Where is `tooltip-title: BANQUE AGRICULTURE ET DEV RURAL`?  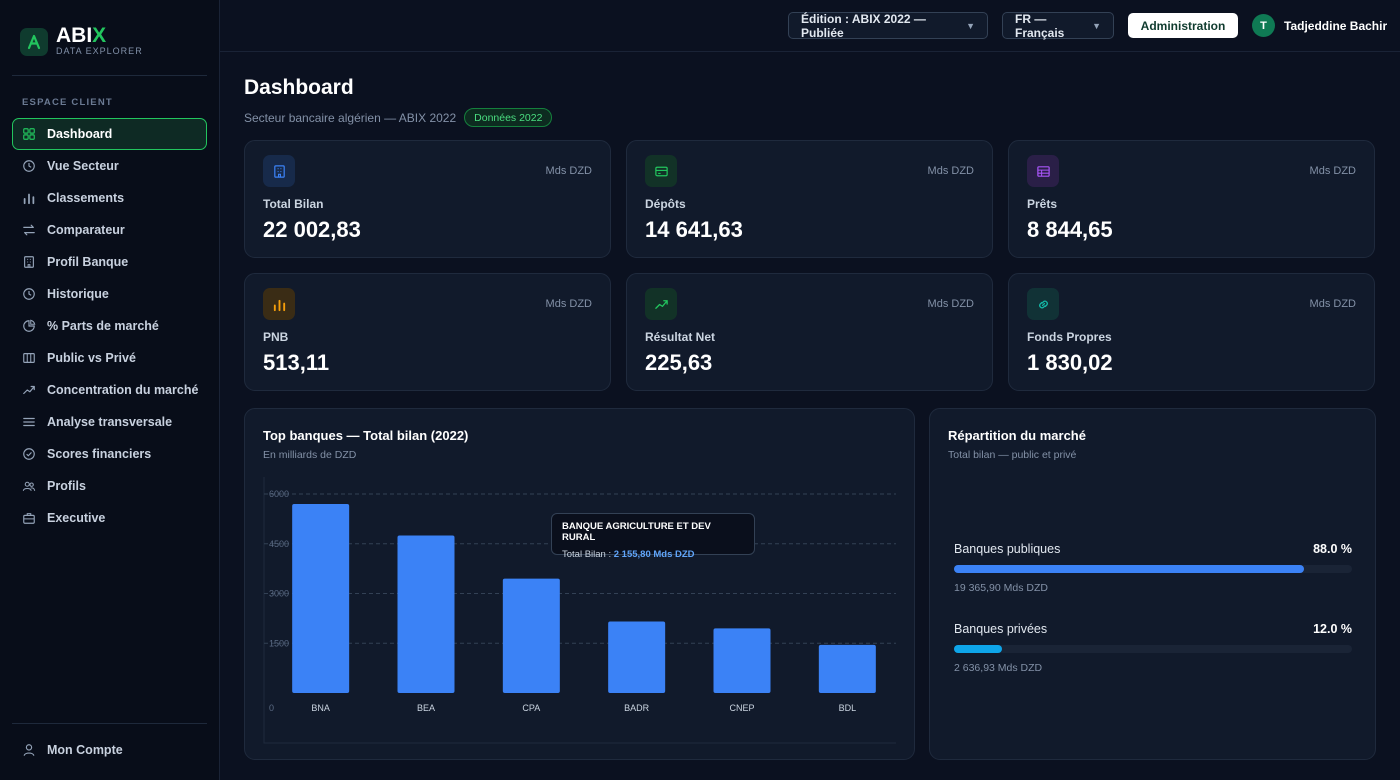 tooltip-title: BANQUE AGRICULTURE ET DEV RURAL is located at coordinates (636, 532).